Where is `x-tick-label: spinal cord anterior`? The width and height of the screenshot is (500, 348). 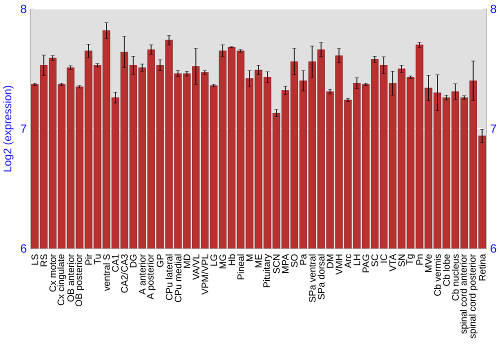 x-tick-label: spinal cord anterior is located at coordinates (464, 294).